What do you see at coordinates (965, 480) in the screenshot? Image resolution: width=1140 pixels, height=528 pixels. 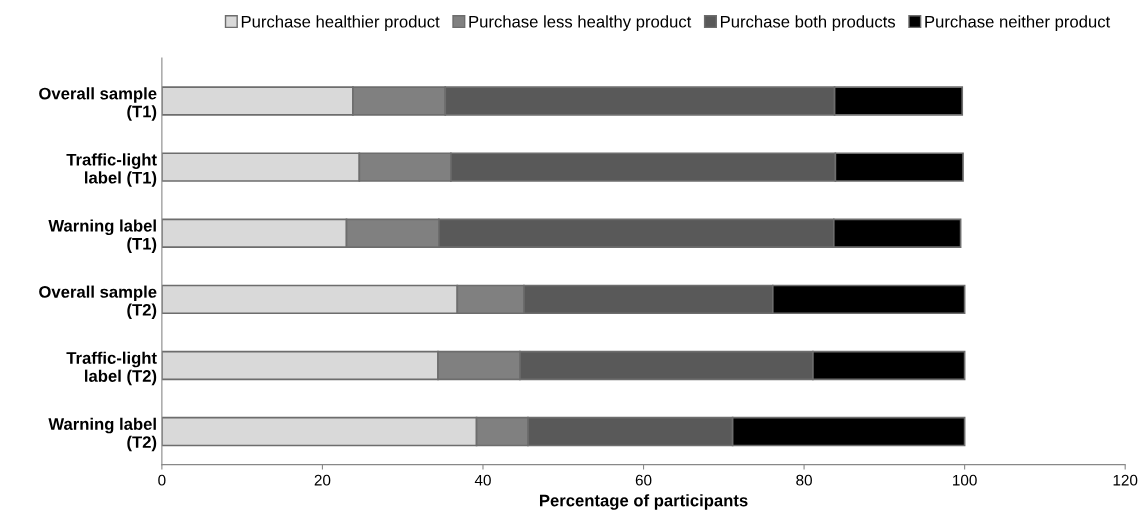 I see `x-tick-label: 100` at bounding box center [965, 480].